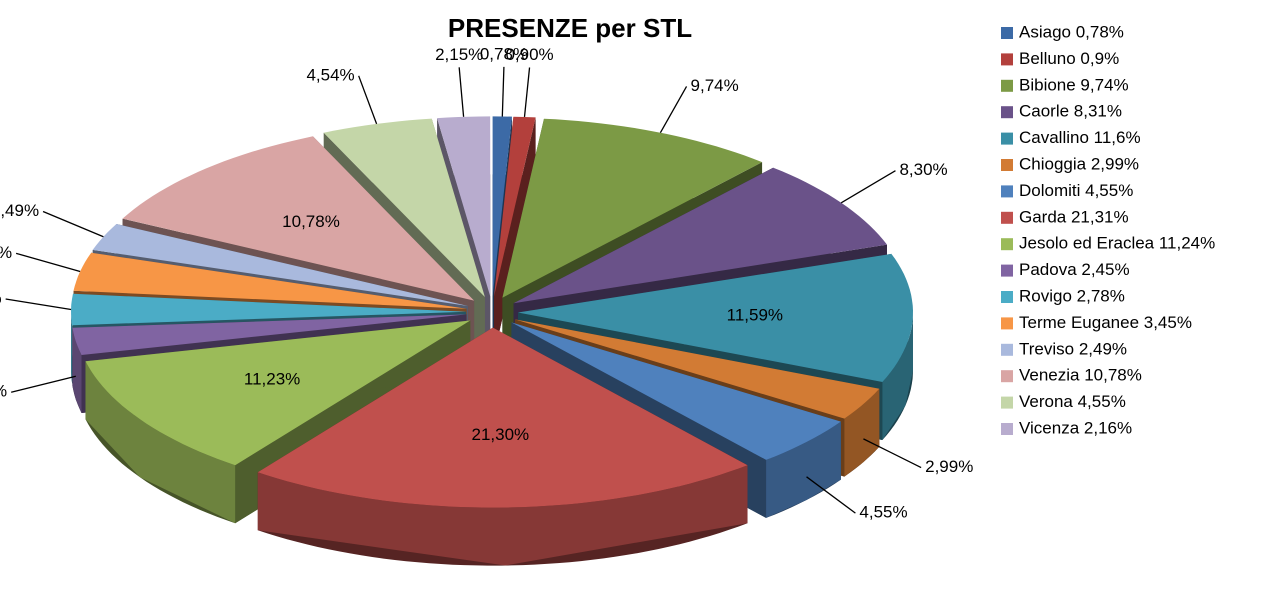 The width and height of the screenshot is (1270, 598). What do you see at coordinates (311, 221) in the screenshot?
I see `data-label: 10,78%` at bounding box center [311, 221].